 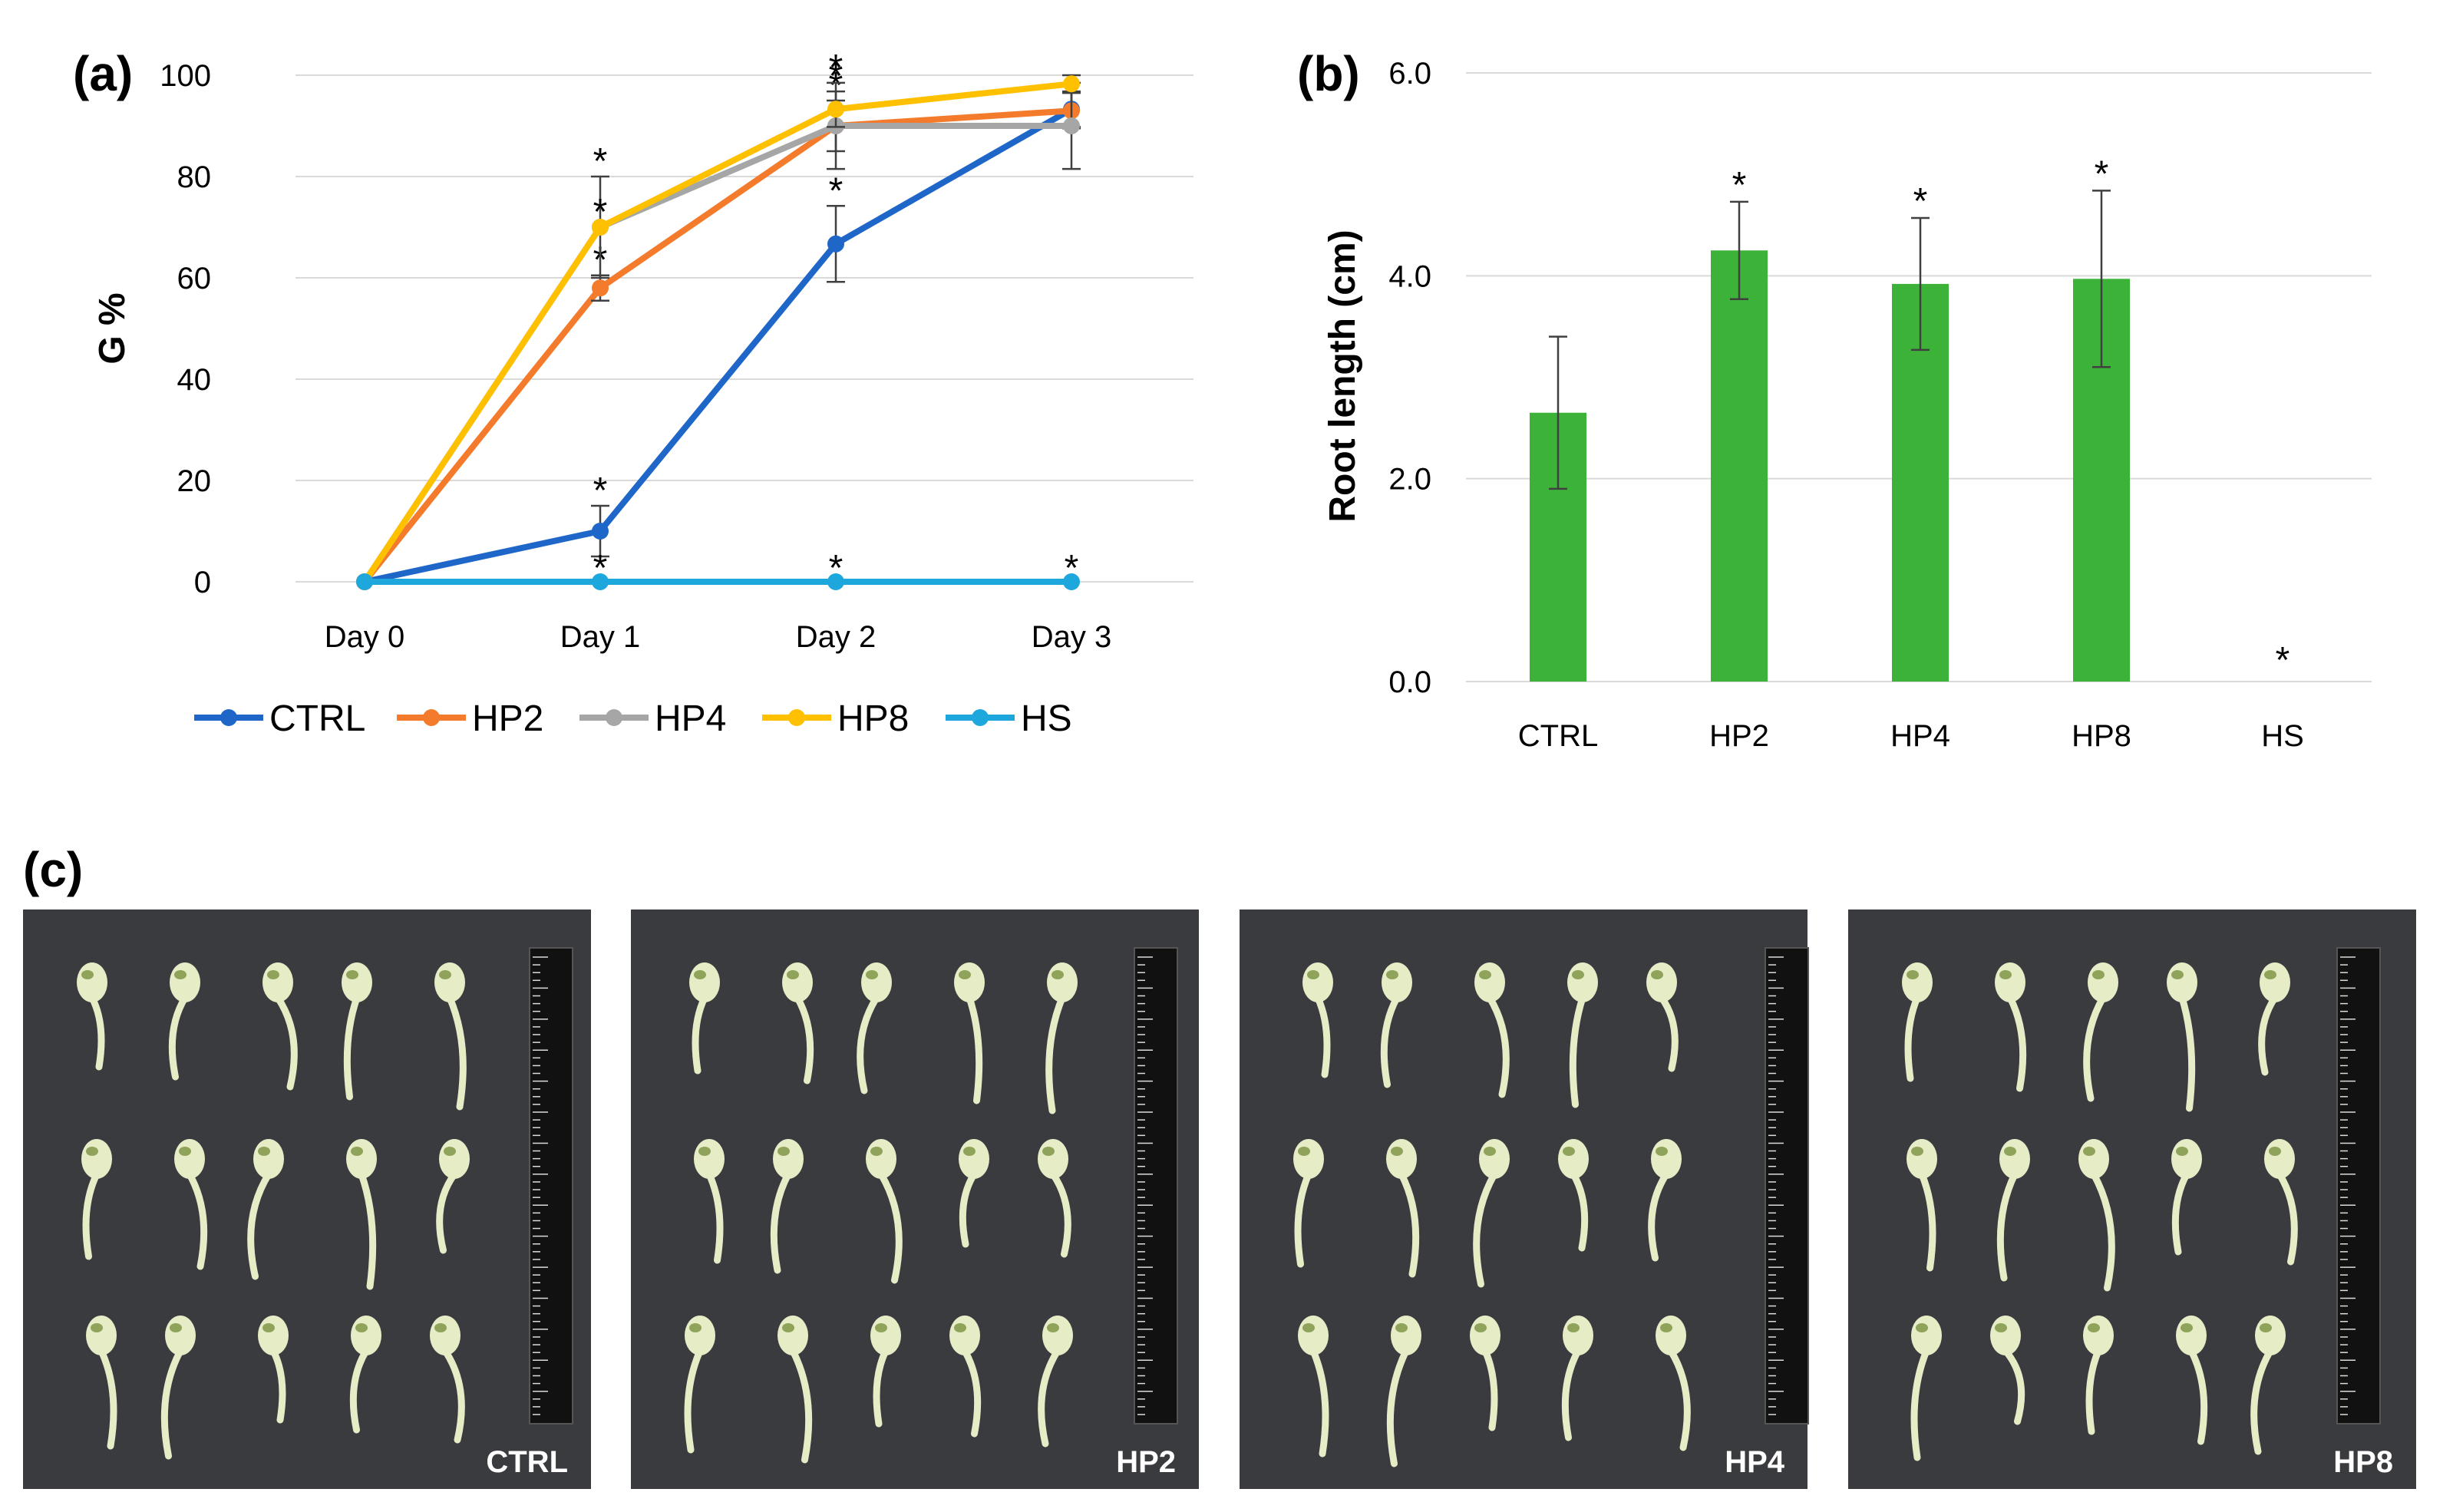 What do you see at coordinates (1329, 74) in the screenshot?
I see `panel-b-label: (b)` at bounding box center [1329, 74].